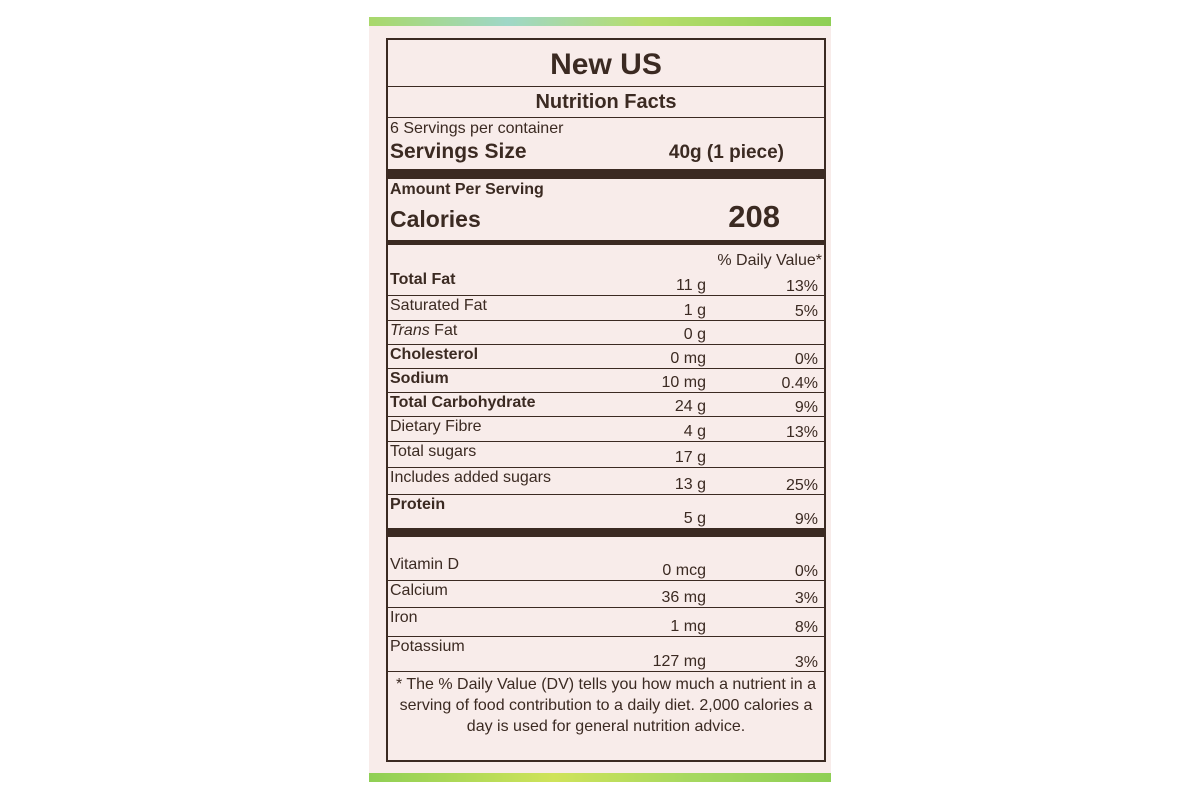 The image size is (1200, 800). Describe the element at coordinates (427, 646) in the screenshot. I see `vitamin-name: Potassium` at that location.